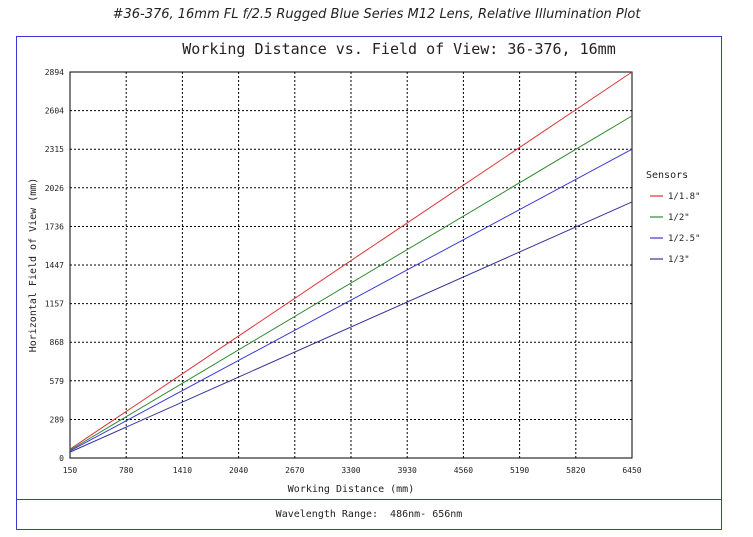 This screenshot has width=753, height=537. I want to click on x-tick-label: 3300, so click(350, 470).